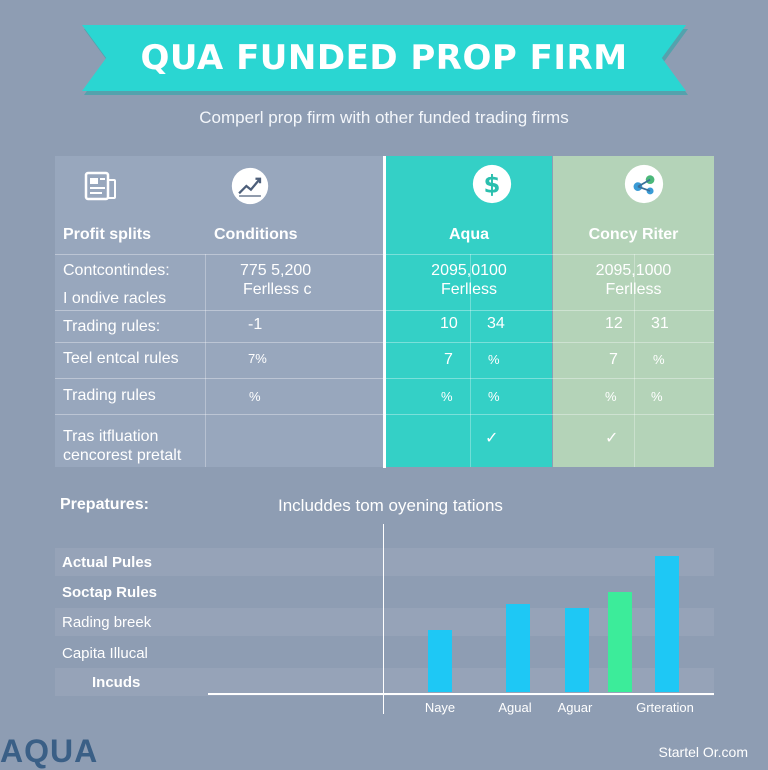 The width and height of the screenshot is (768, 770). What do you see at coordinates (515, 707) in the screenshot?
I see `x-tick-label: Agual` at bounding box center [515, 707].